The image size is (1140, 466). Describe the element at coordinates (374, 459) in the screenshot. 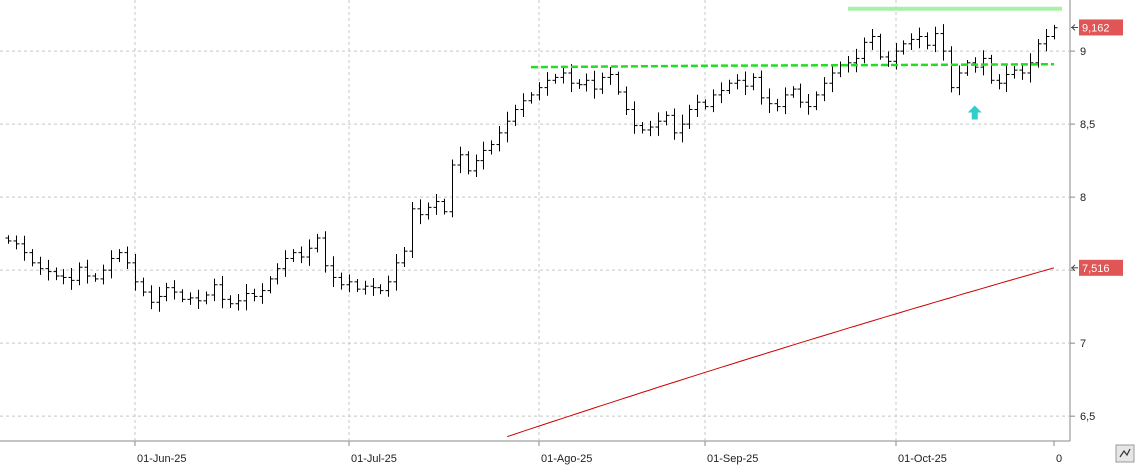

I see `x-tick-label: 01-Jul-25` at that location.